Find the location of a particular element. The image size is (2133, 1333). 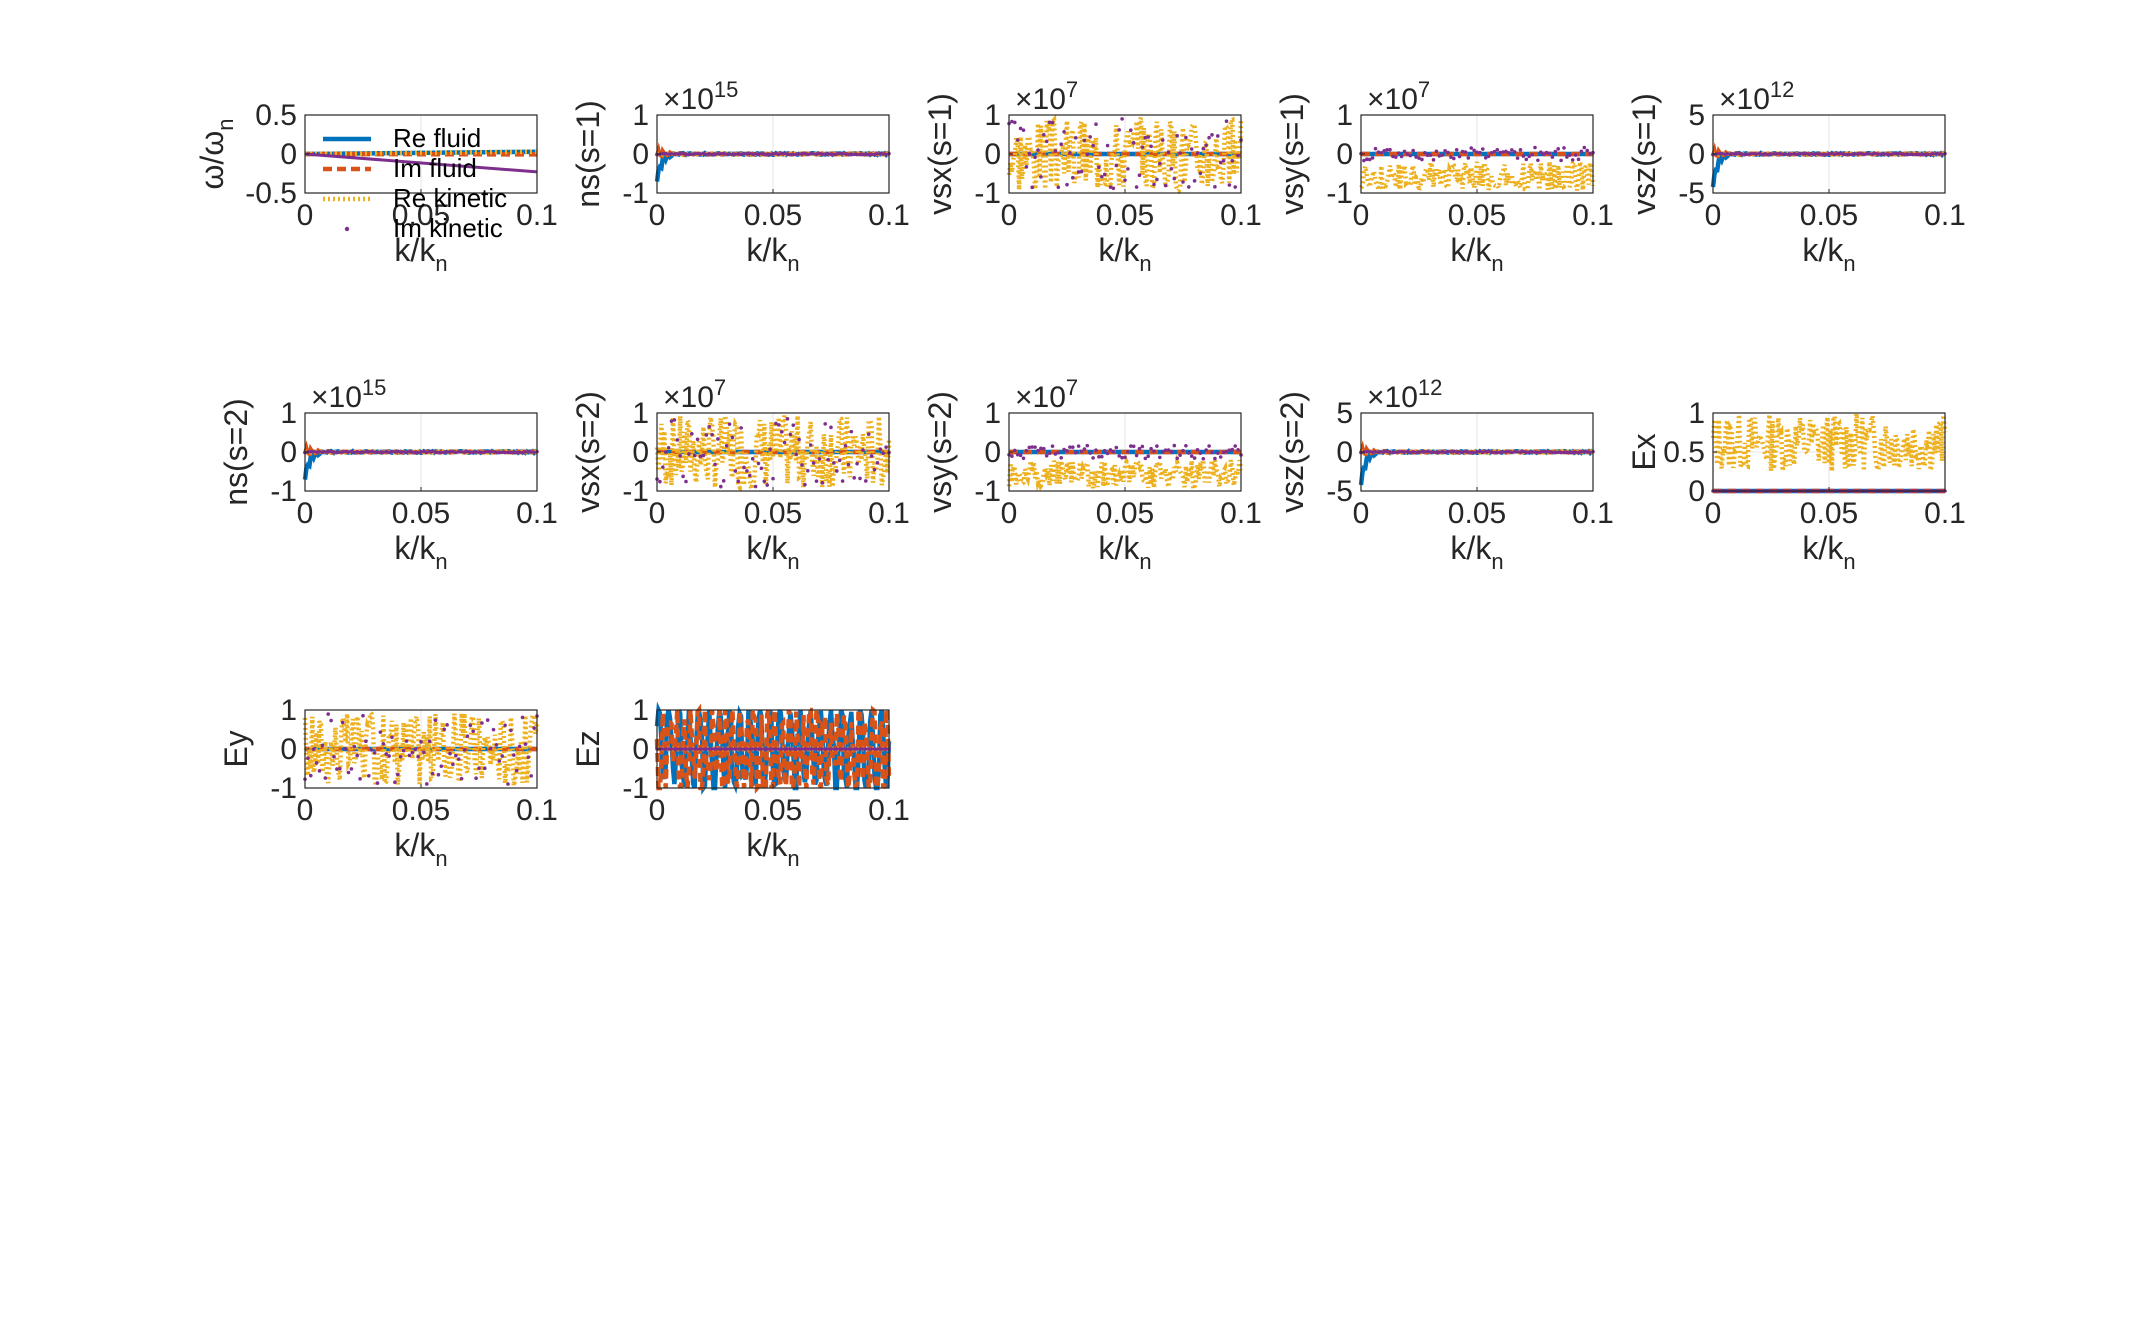

y-tick-label: 0.5 is located at coordinates (1684, 452).